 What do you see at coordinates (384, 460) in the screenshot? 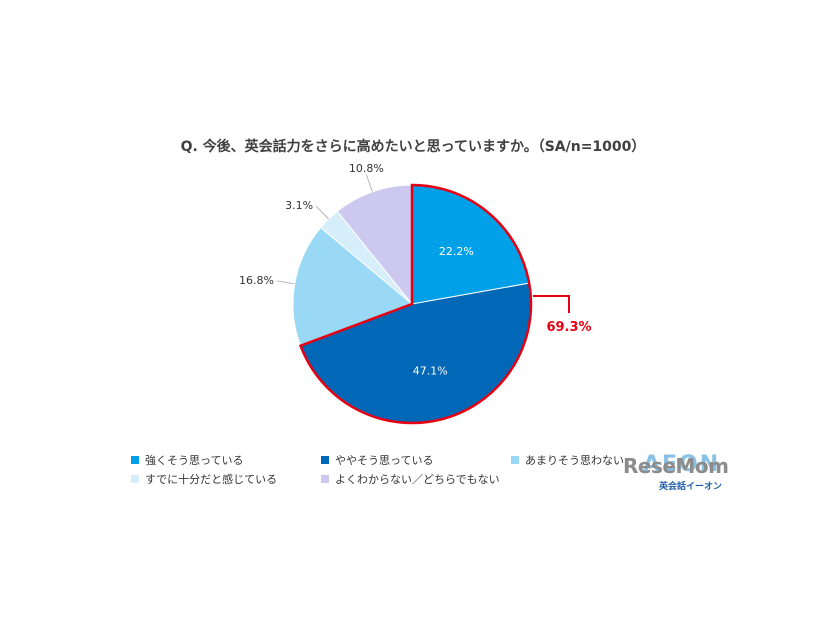
I see `legend-label-1: ややそう思っている` at bounding box center [384, 460].